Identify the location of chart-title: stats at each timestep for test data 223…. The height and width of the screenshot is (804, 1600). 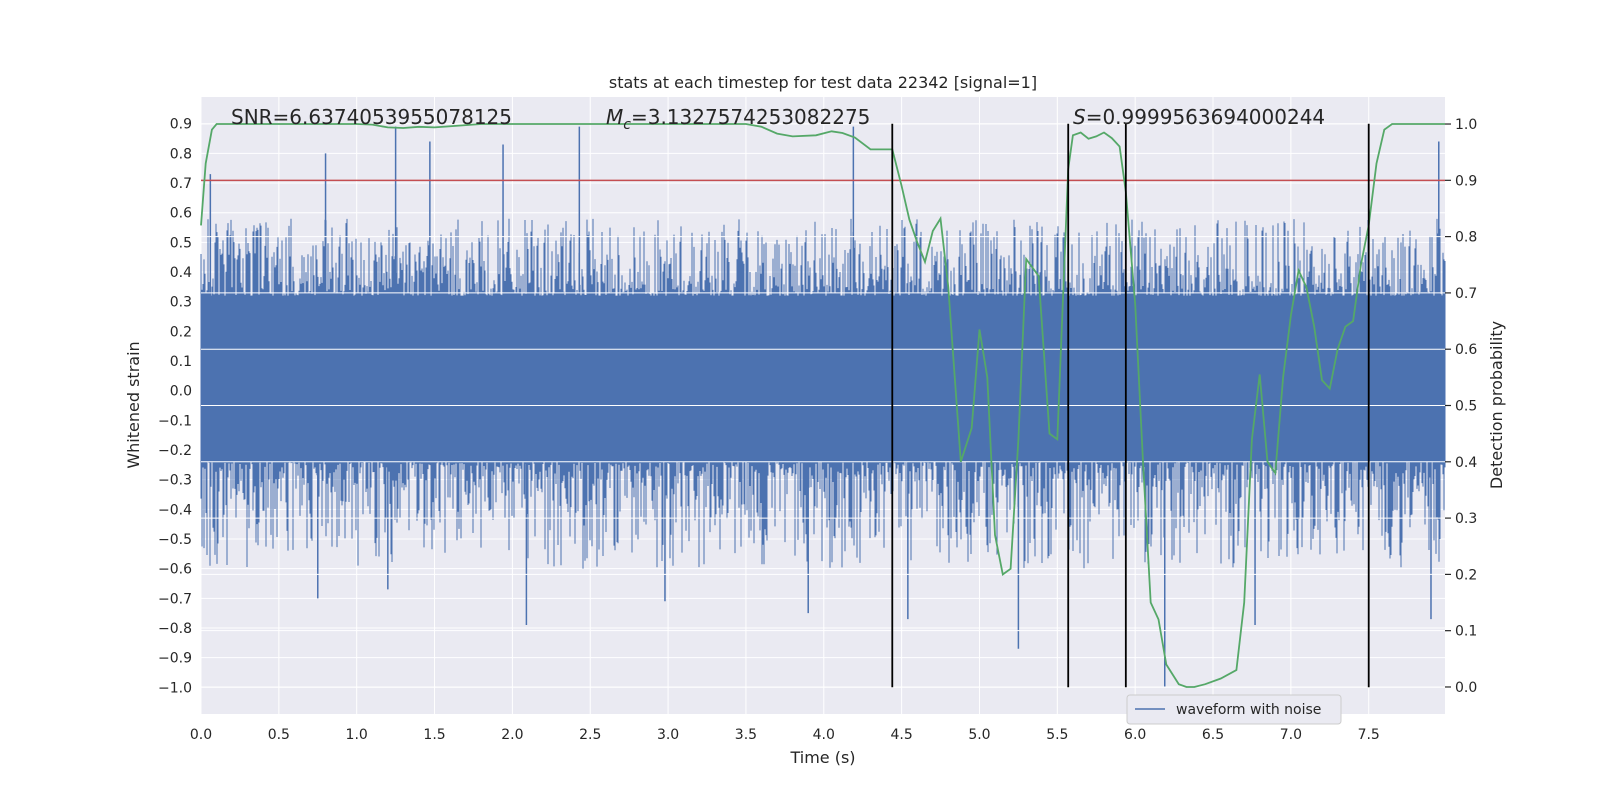
(823, 82).